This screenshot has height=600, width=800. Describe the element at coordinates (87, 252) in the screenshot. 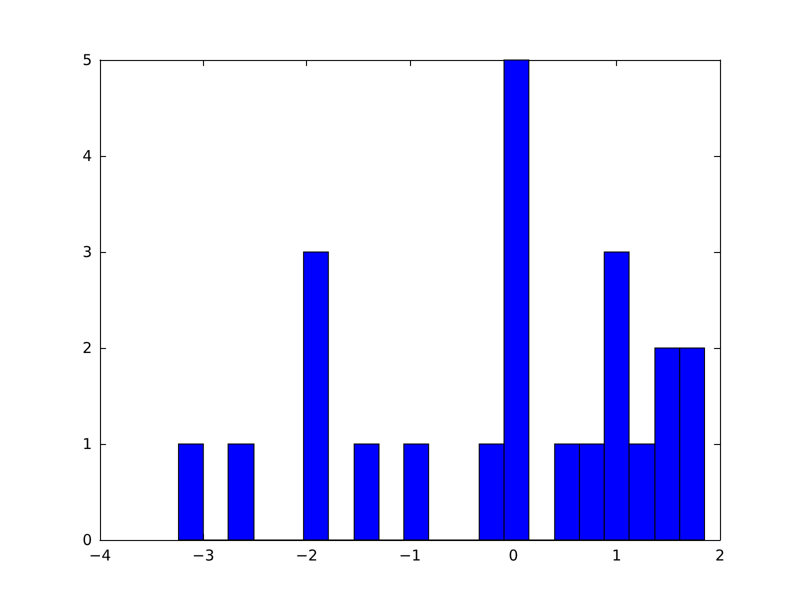

I see `y-tick-label: 3` at that location.